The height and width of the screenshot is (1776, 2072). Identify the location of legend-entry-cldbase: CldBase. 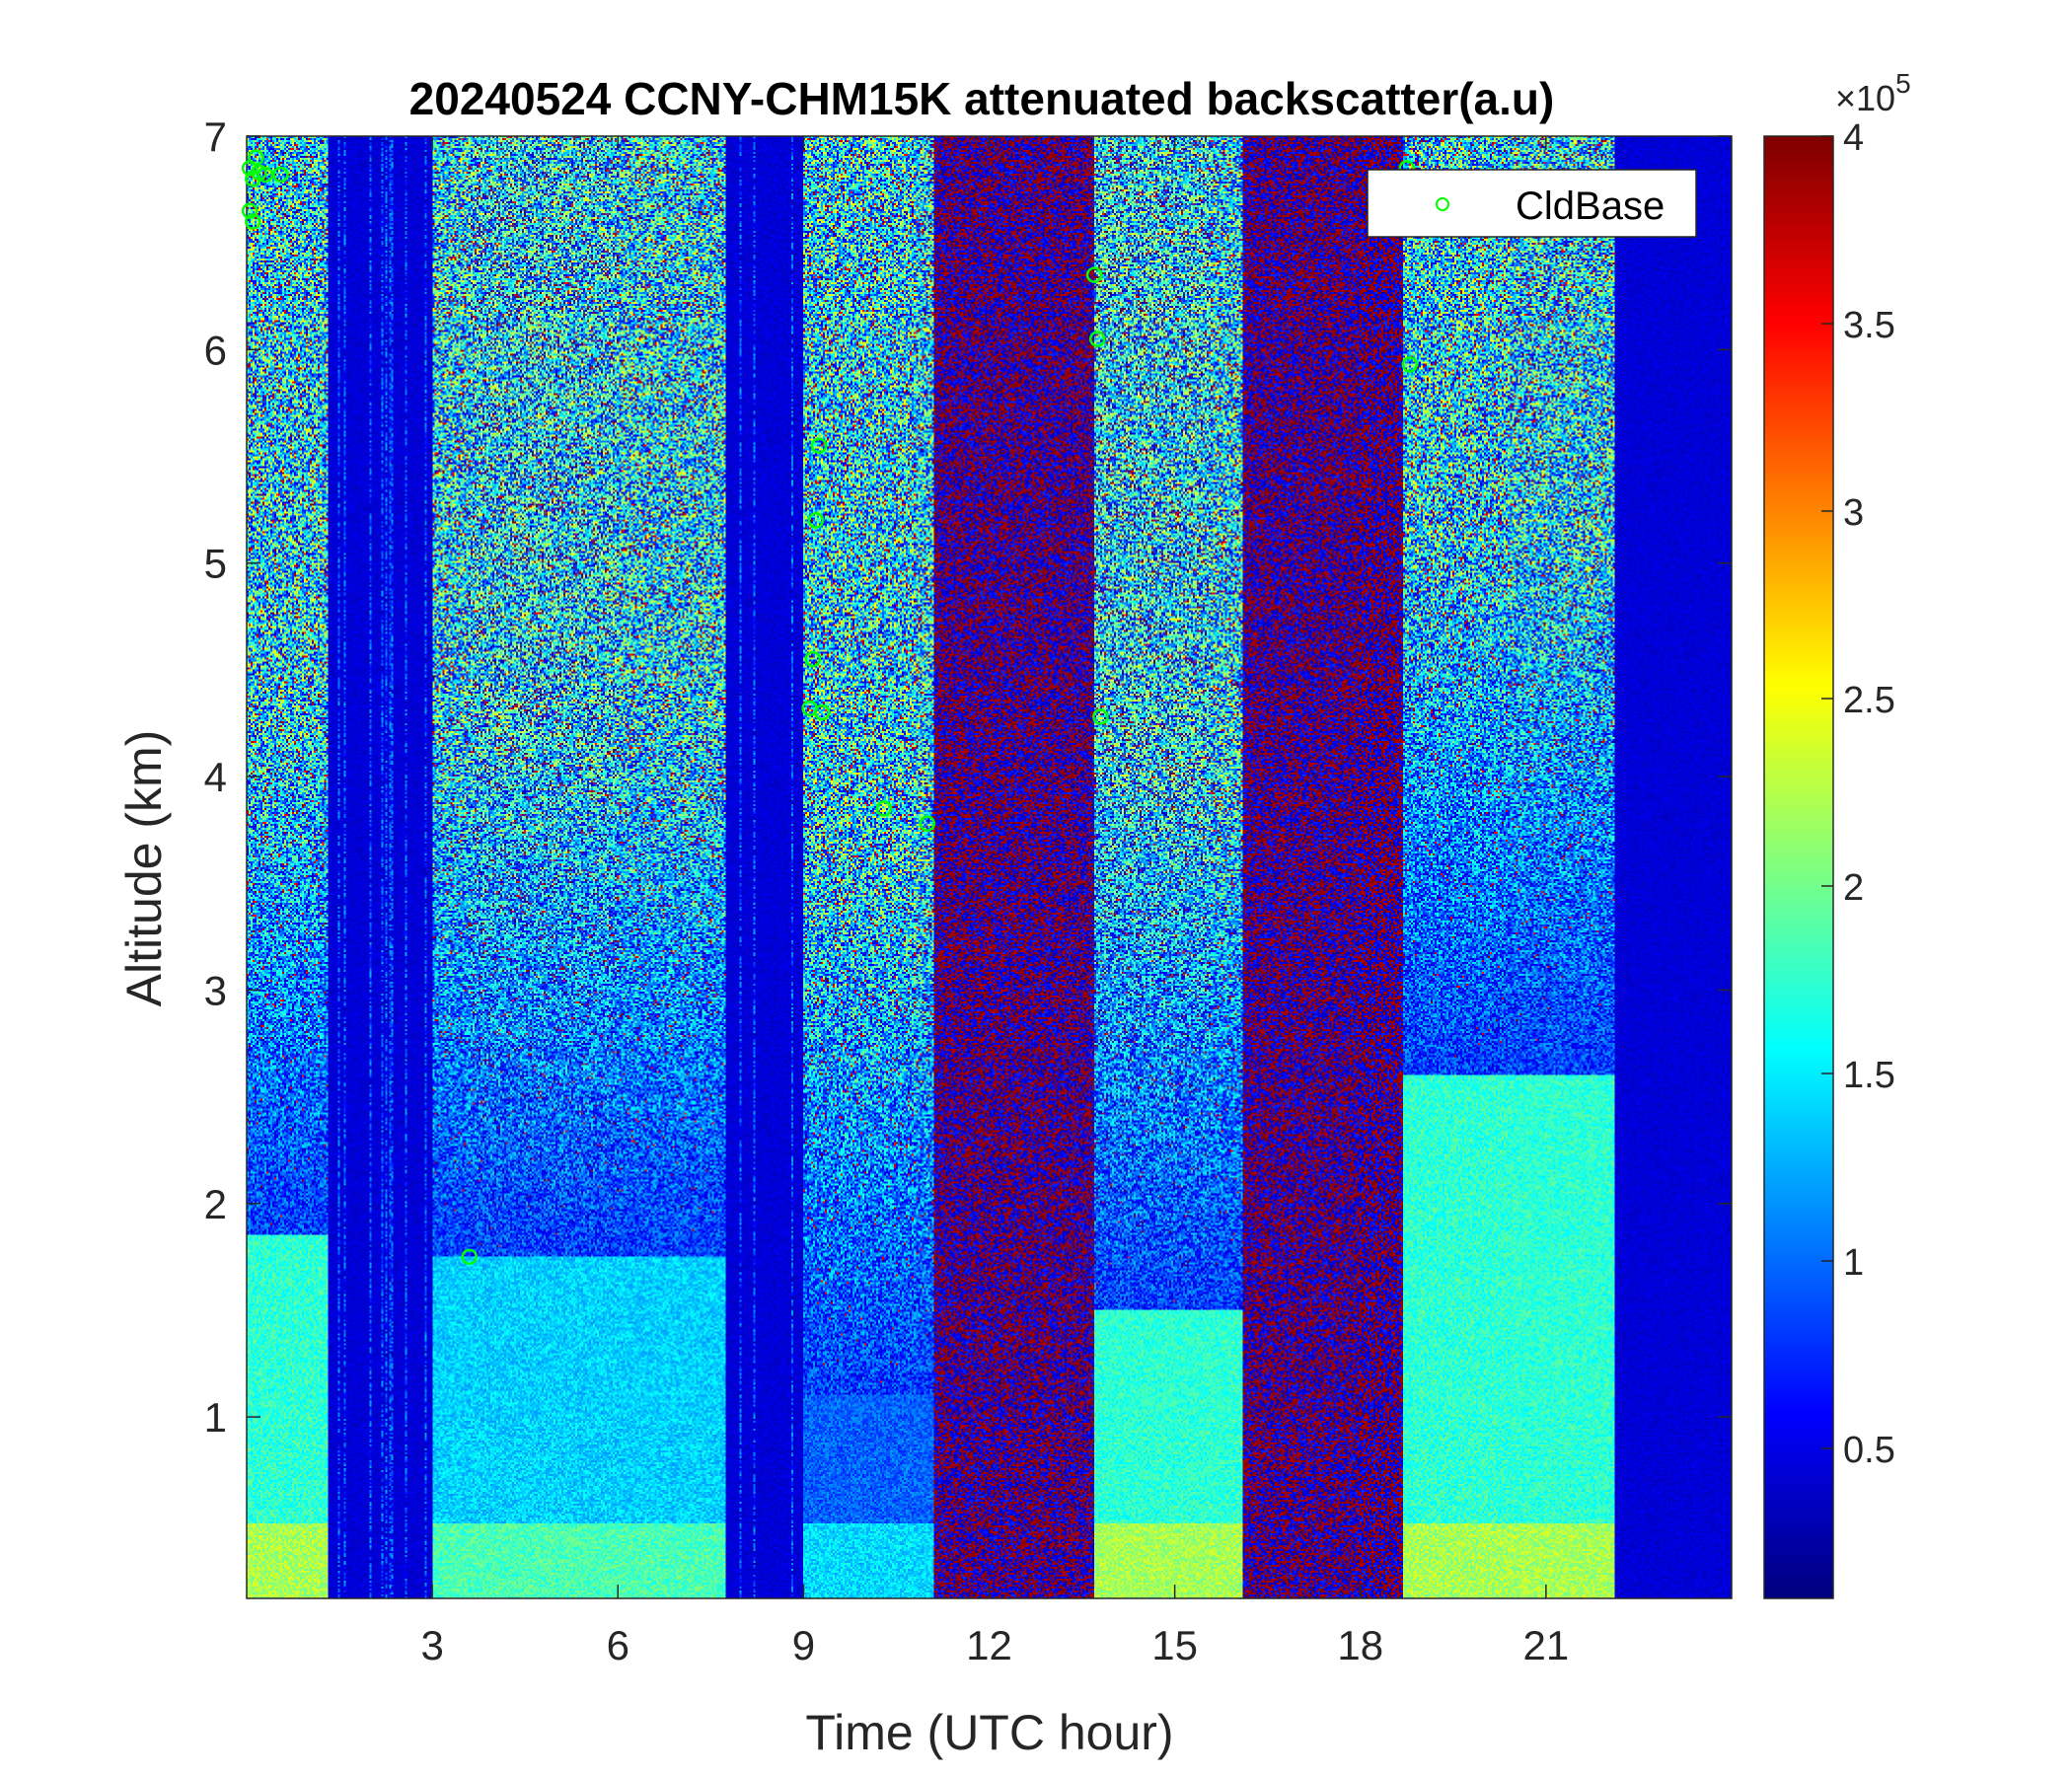
(1591, 206).